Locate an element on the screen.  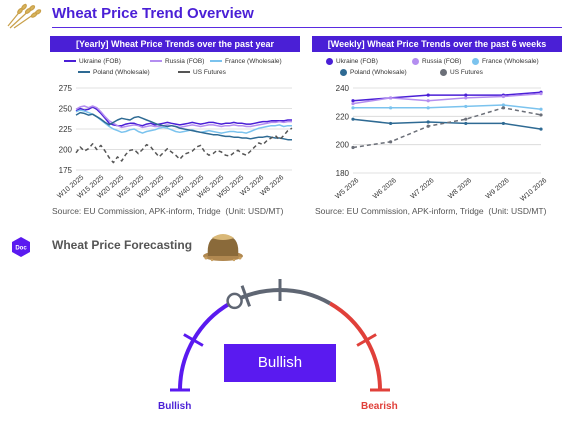
x-tick-label: W6 2026 is located at coordinates (385, 188).